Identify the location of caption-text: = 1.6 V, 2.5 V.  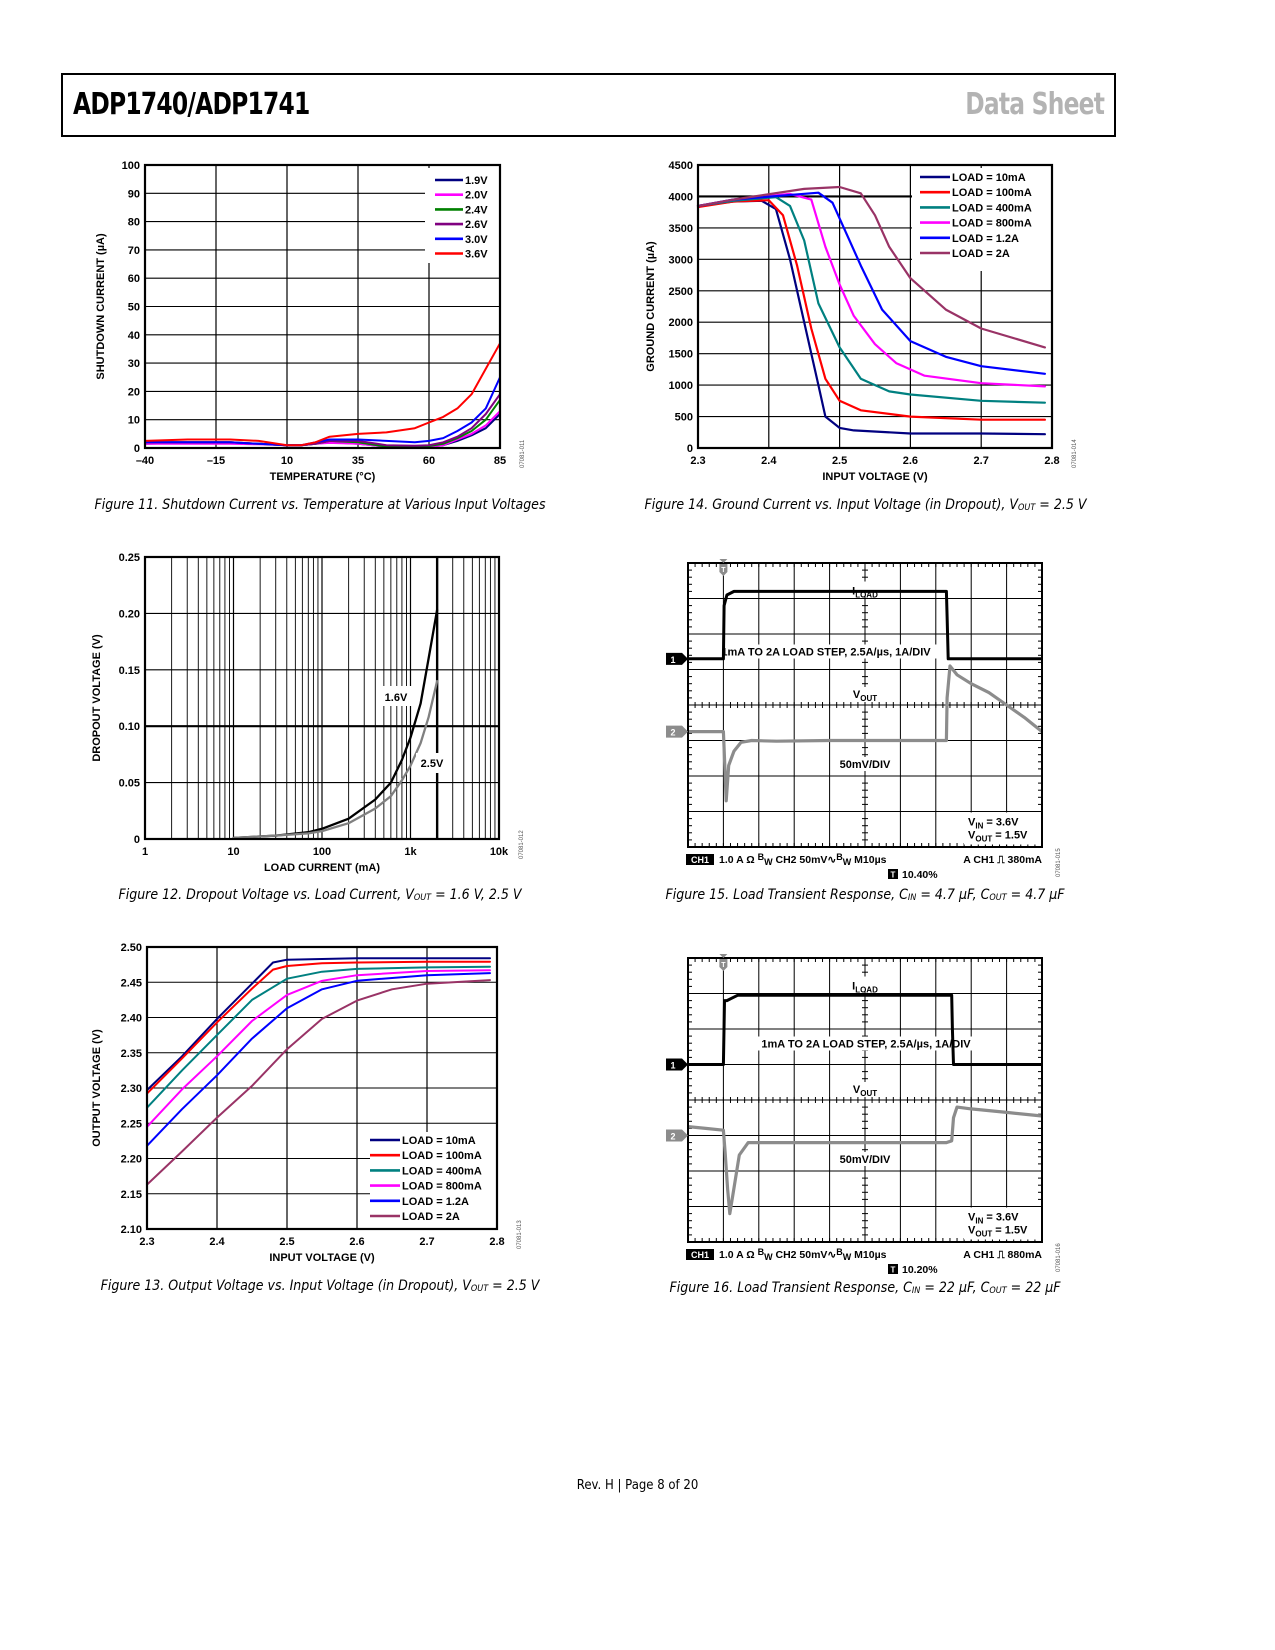
(476, 895).